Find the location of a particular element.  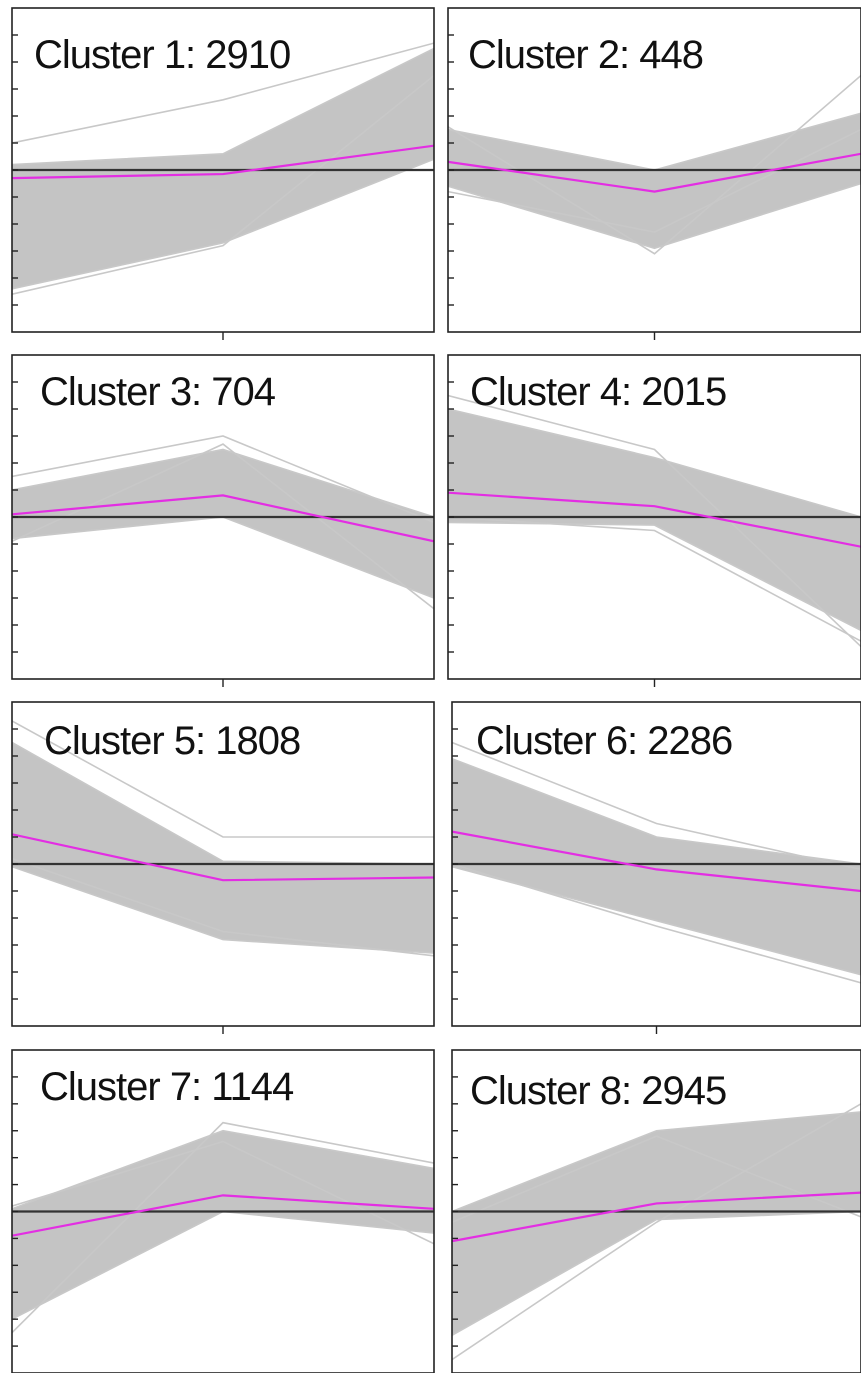

cluster-panel-5: Cluster 5: 1808 is located at coordinates (223, 867).